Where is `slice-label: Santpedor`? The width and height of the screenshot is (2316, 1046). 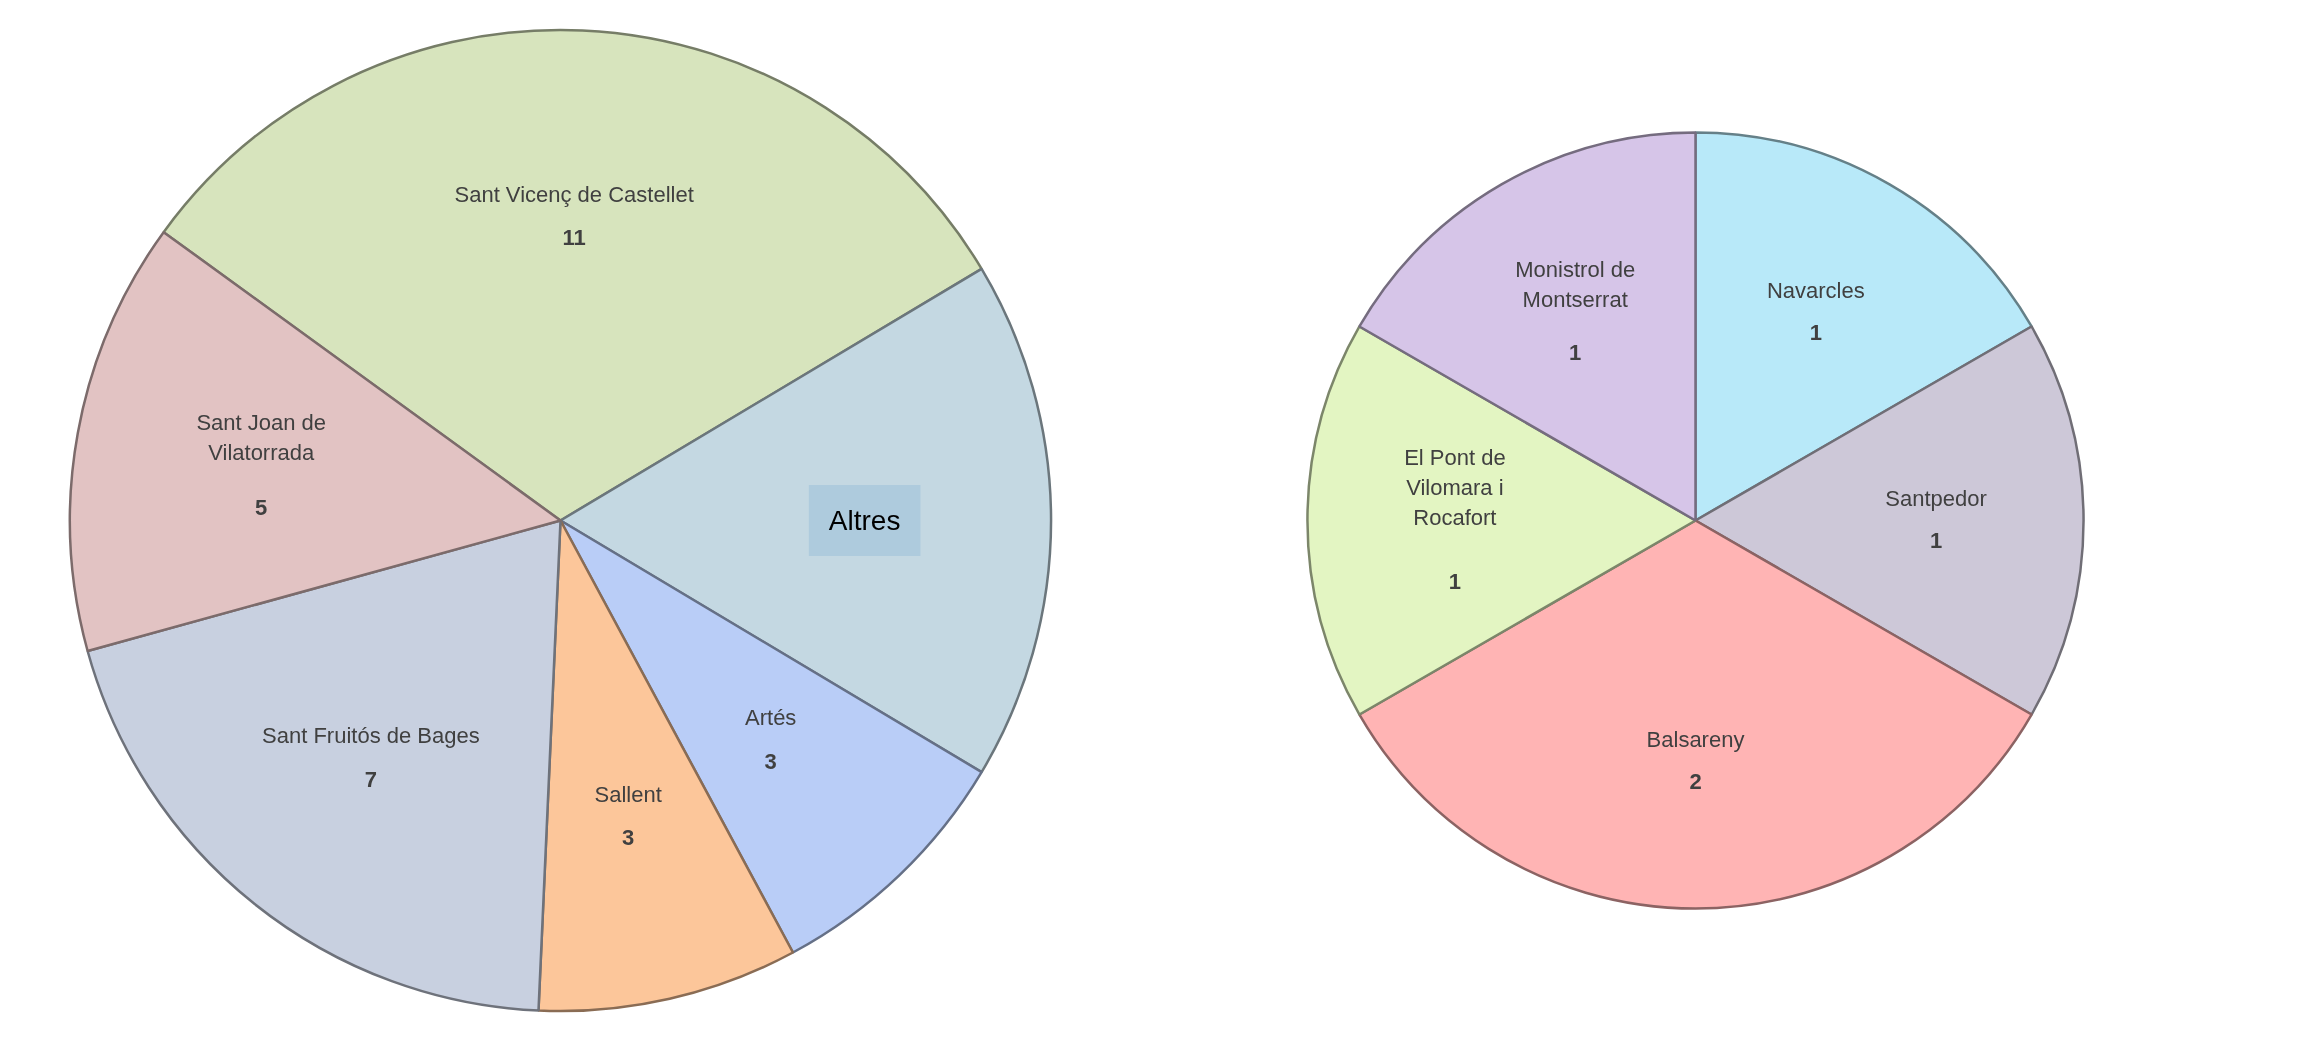 slice-label: Santpedor is located at coordinates (1936, 499).